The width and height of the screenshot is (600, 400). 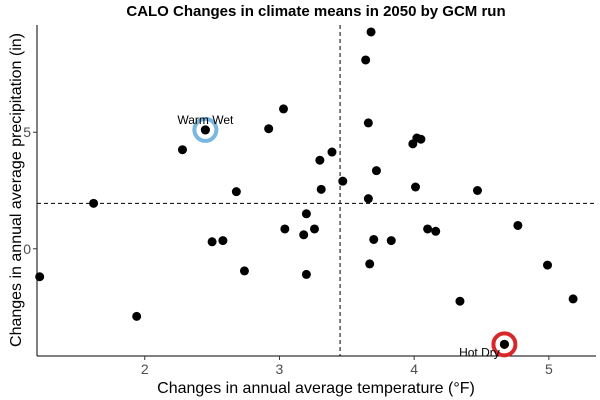 I want to click on x-tick-label: 3, so click(x=280, y=369).